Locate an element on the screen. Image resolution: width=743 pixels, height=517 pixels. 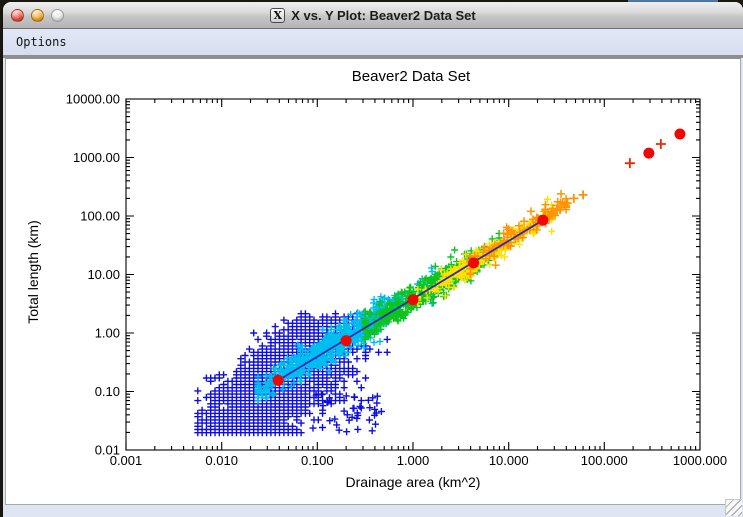
titlebar: X X vs. Y Plot: Beaver2 Data Set is located at coordinates (373, 15).